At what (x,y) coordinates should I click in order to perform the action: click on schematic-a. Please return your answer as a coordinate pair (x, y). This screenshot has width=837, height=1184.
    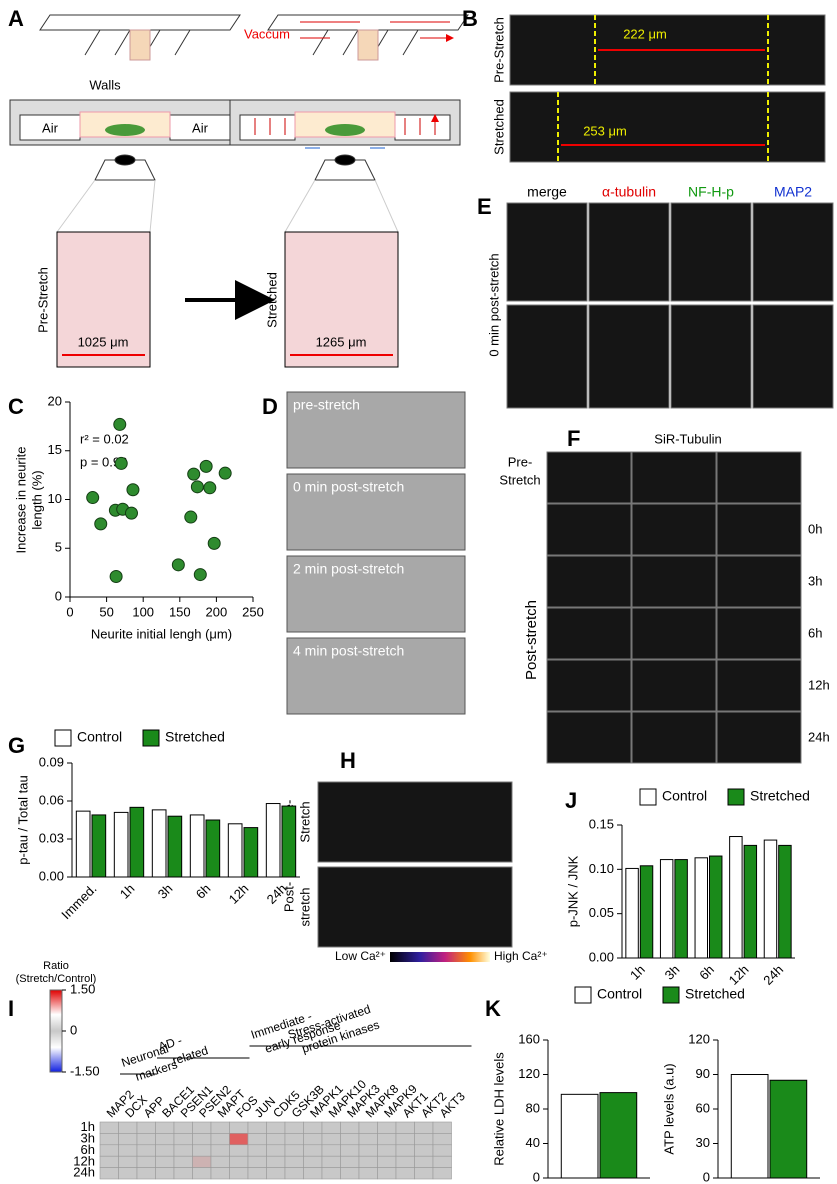
    Looking at the image, I should click on (239, 123).